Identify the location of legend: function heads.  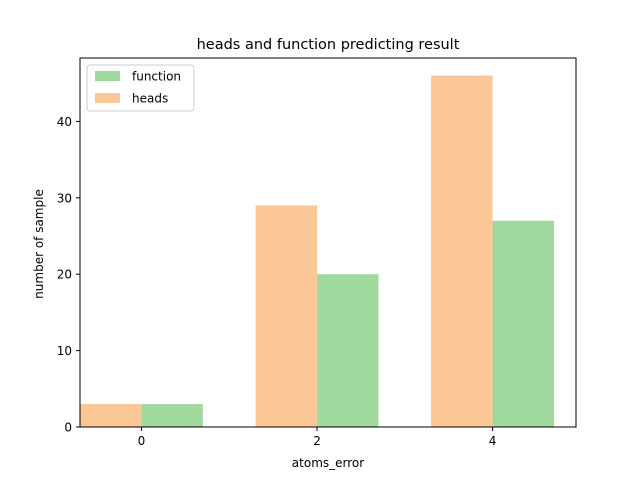
(140, 88).